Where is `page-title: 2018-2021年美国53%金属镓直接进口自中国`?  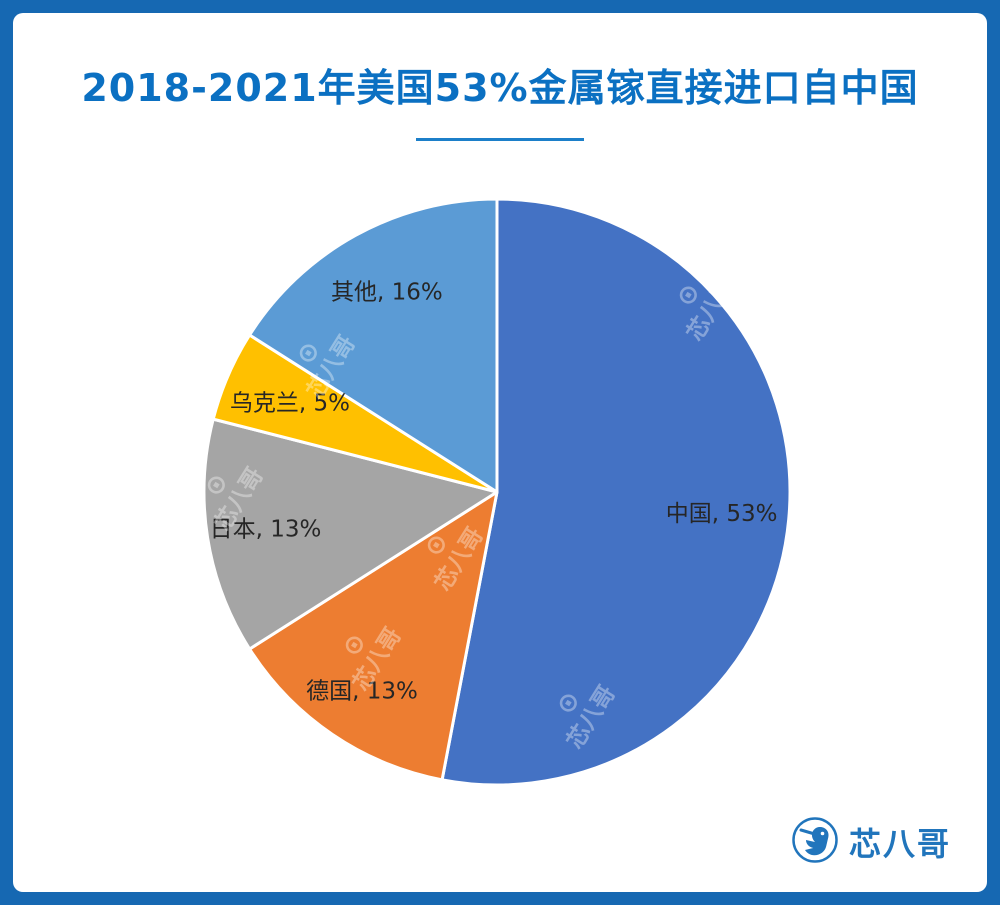 page-title: 2018-2021年美国53%金属镓直接进口自中国 is located at coordinates (500, 88).